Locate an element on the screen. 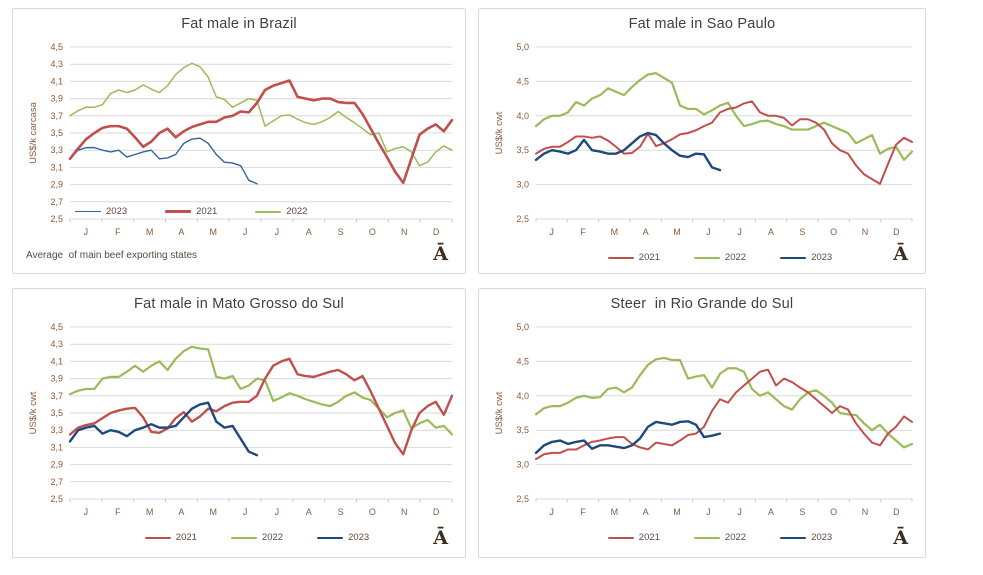 This screenshot has width=983, height=575. legend-entry-2023: 2023 is located at coordinates (806, 537).